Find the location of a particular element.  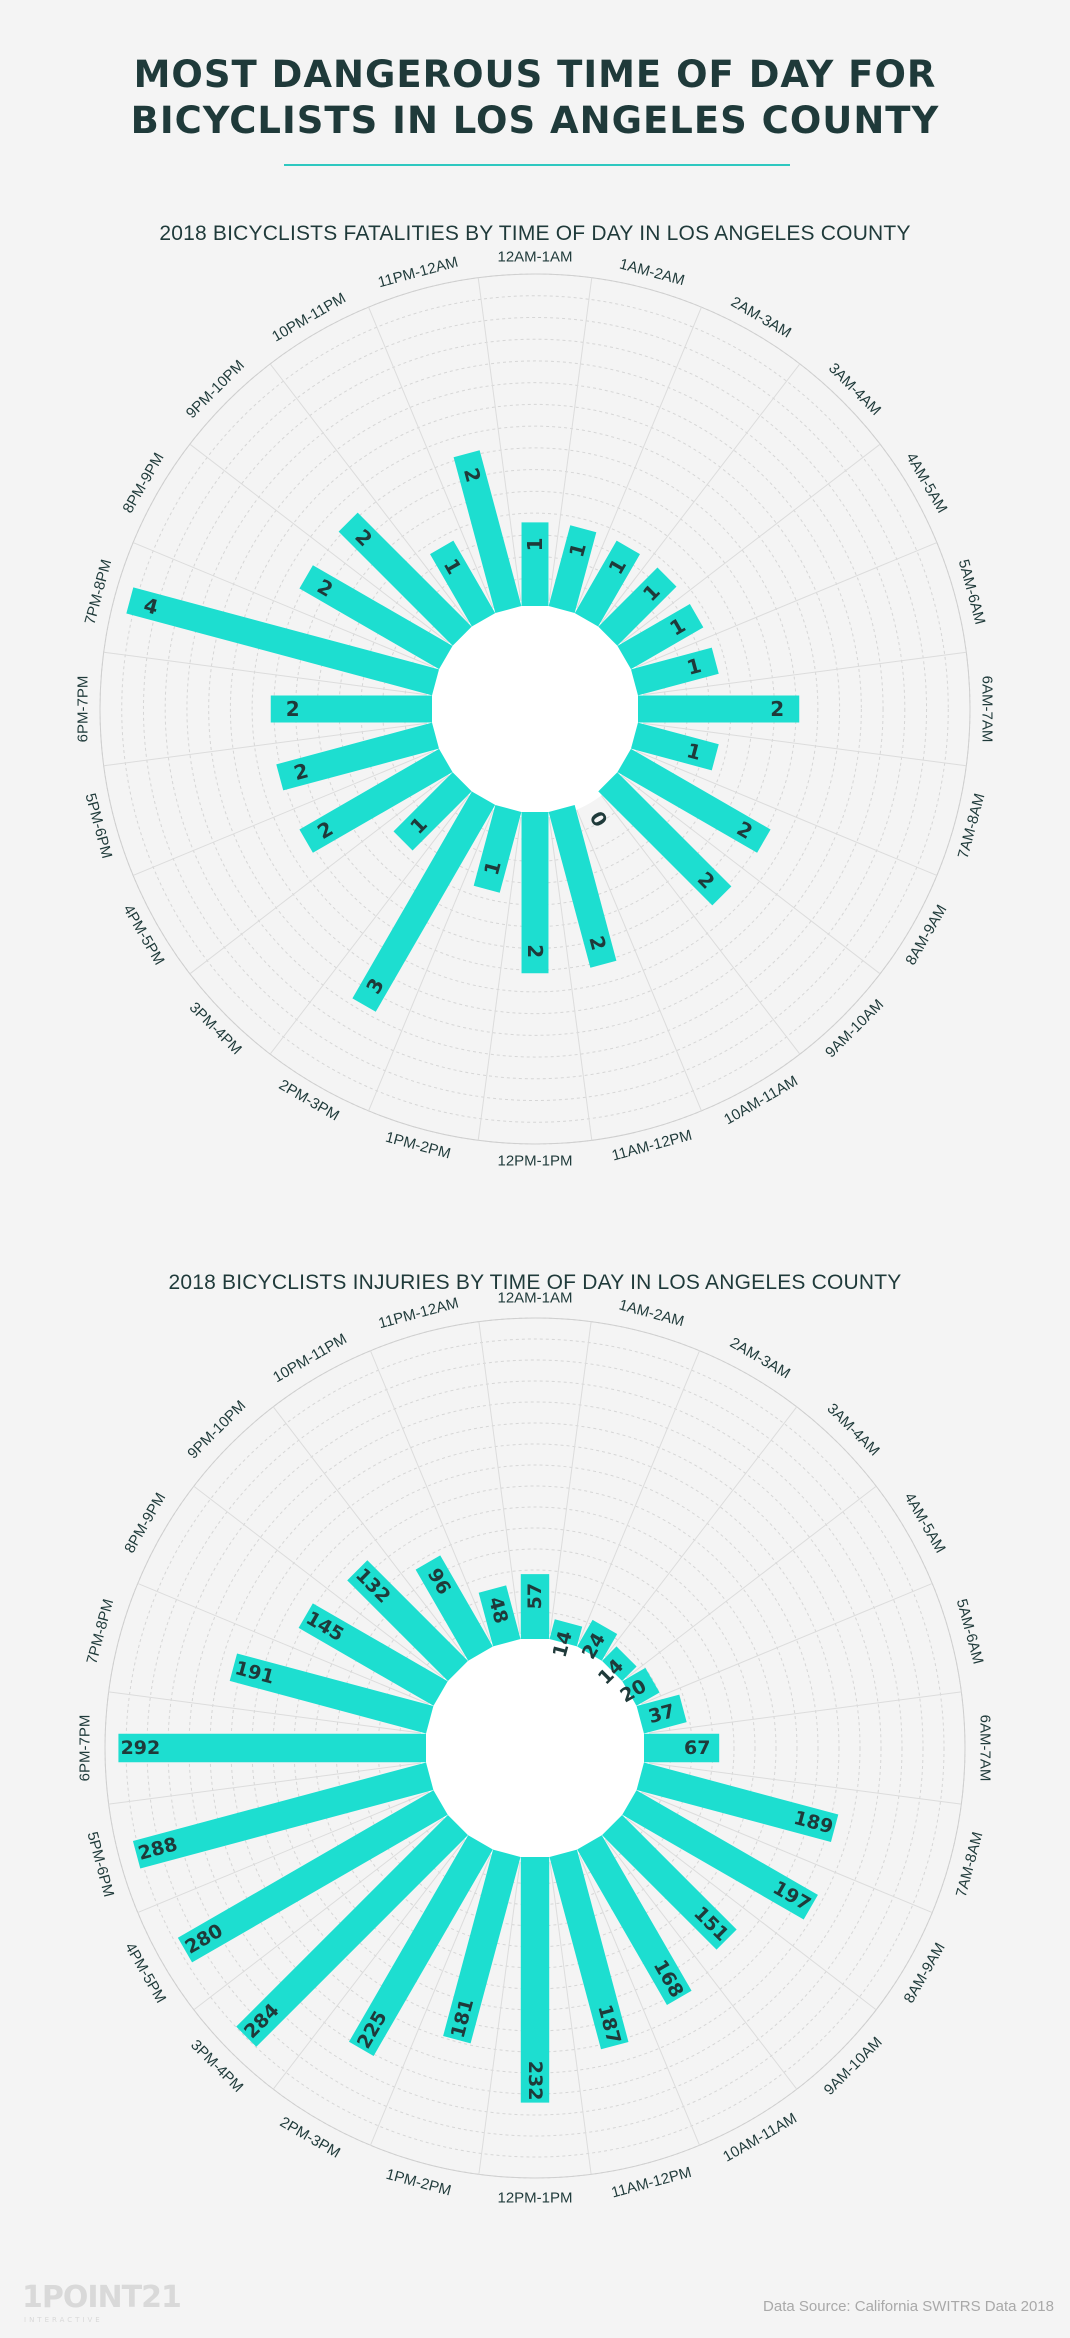

category-label-7AM-8AM: 7AM-8AM is located at coordinates (970, 1864).